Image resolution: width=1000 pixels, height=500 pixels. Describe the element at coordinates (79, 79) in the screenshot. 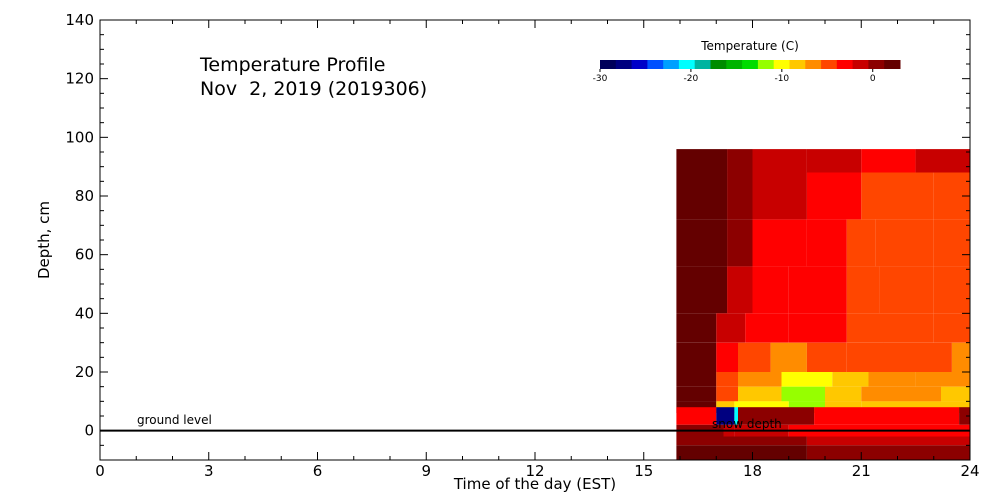

I see `y-tick-label: 120` at that location.